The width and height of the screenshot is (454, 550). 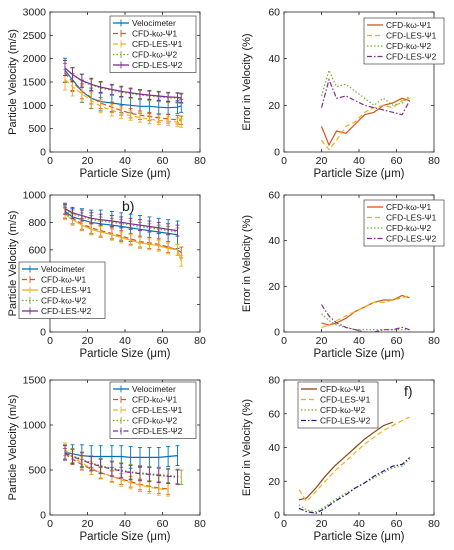 What do you see at coordinates (408, 391) in the screenshot?
I see `panel-label: f)` at bounding box center [408, 391].